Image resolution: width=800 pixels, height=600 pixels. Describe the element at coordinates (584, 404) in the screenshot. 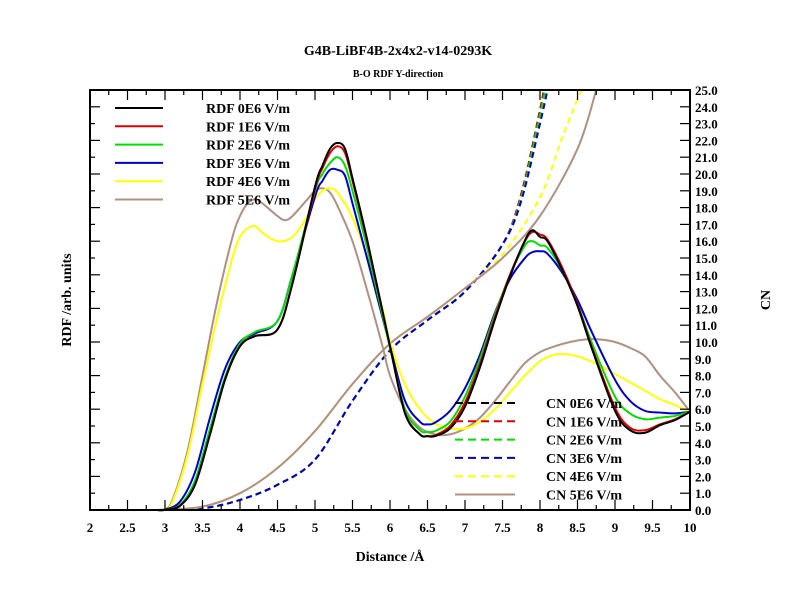

I see `legend-label-cn-0e6-v-m: CN 0E6 V/m` at that location.